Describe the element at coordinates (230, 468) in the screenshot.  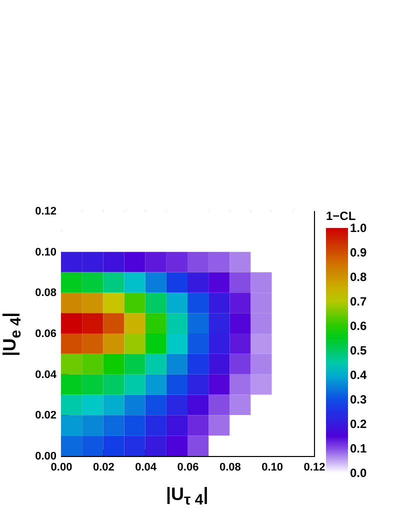
I see `x-tick-label: 0.08` at that location.